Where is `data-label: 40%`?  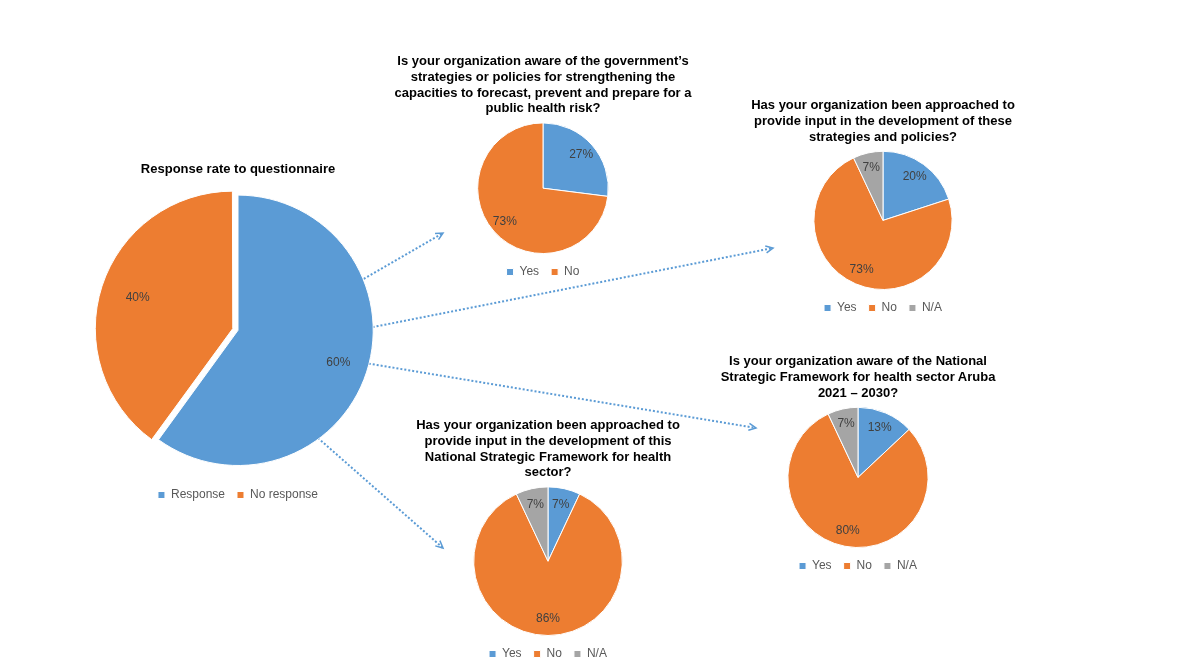 data-label: 40% is located at coordinates (138, 297).